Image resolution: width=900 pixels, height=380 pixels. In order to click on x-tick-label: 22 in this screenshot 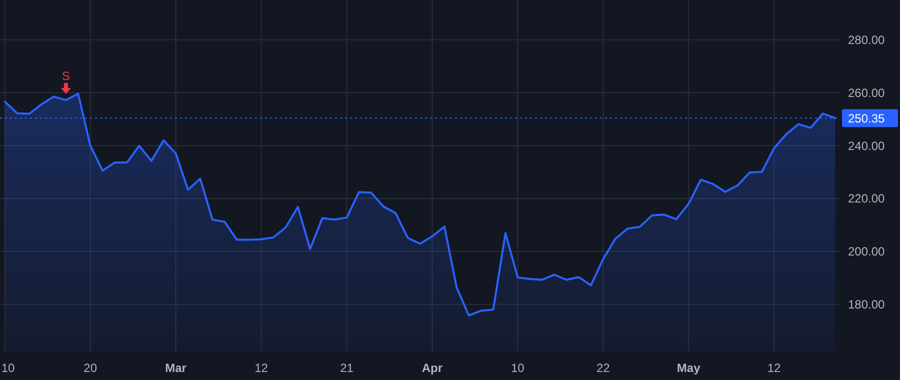, I will do `click(603, 368)`.